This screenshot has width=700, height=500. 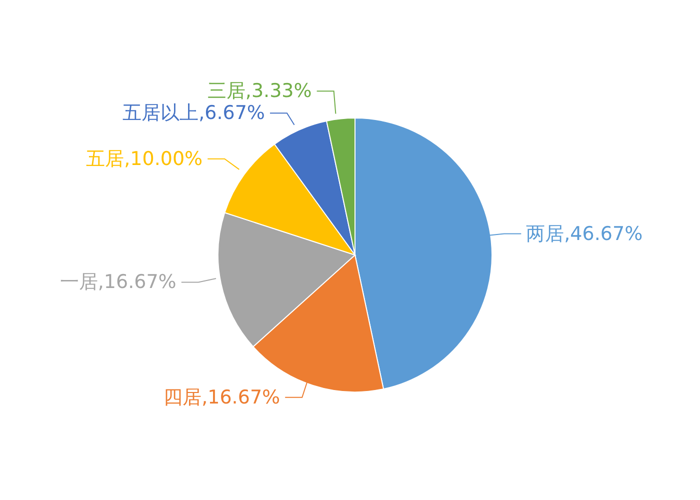 What do you see at coordinates (259, 91) in the screenshot?
I see `slice-label: 三居,3.33%` at bounding box center [259, 91].